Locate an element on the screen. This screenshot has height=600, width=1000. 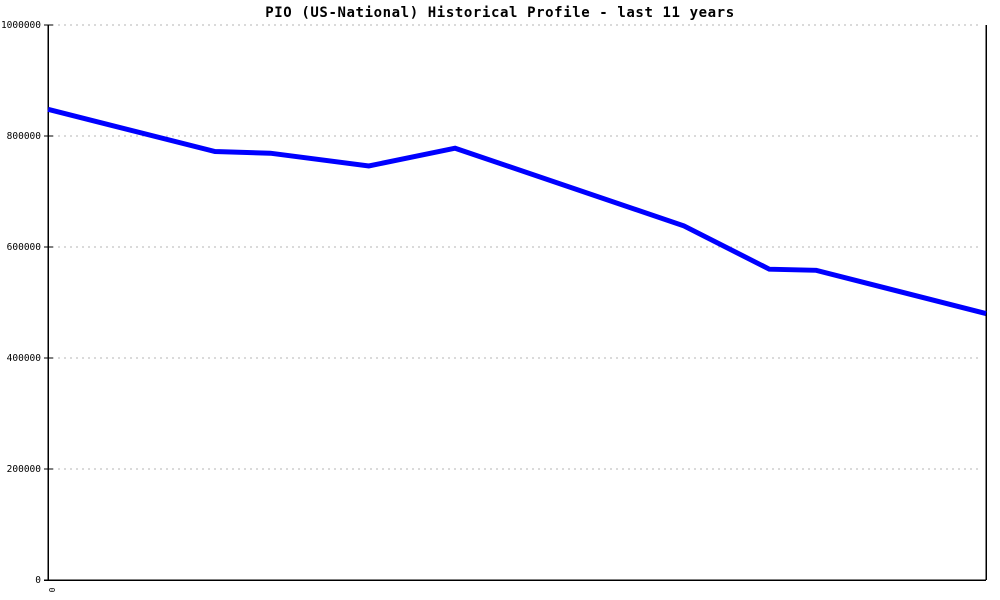
y-axis-tick-label: 600000 is located at coordinates (24, 247).